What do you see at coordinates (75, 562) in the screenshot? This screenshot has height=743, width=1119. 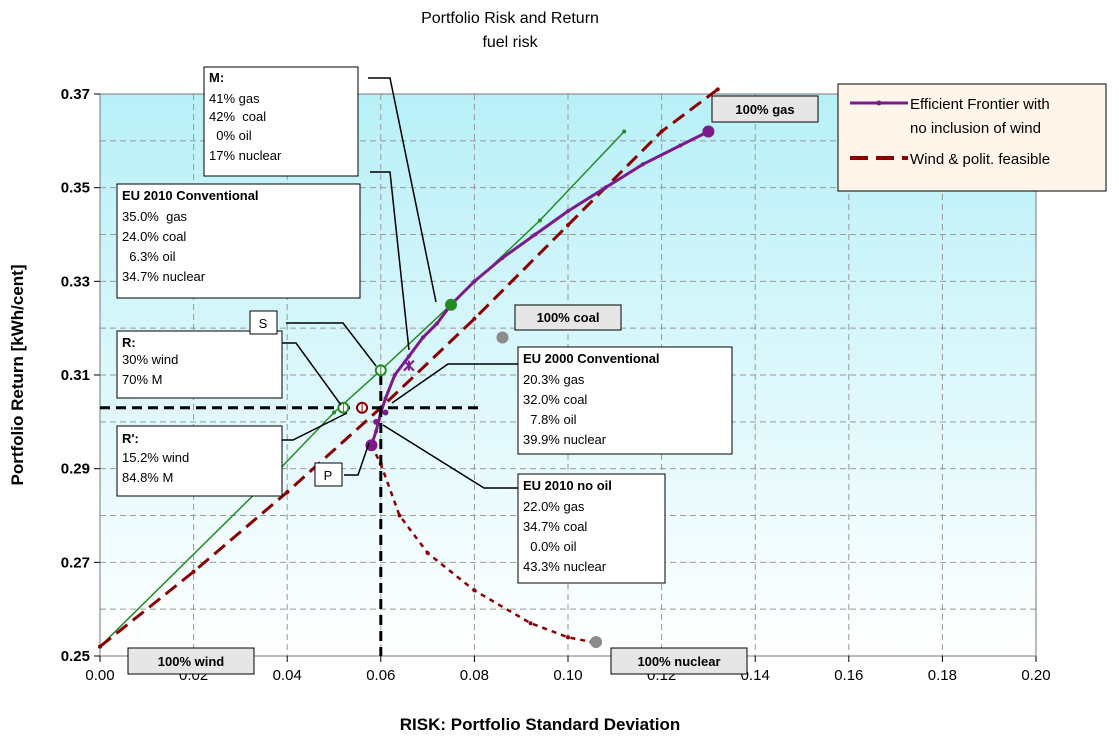 I see `y-tick-label: 0.27` at bounding box center [75, 562].